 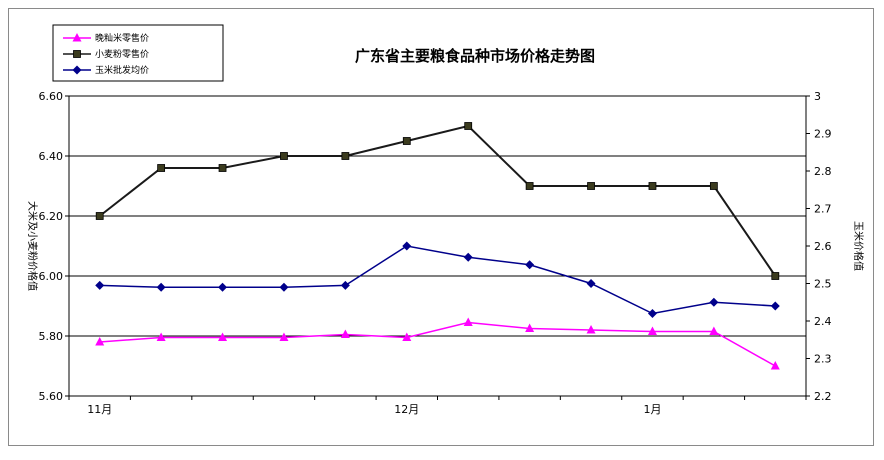 What do you see at coordinates (823, 284) in the screenshot?
I see `right-tick-label: 2.5` at bounding box center [823, 284].